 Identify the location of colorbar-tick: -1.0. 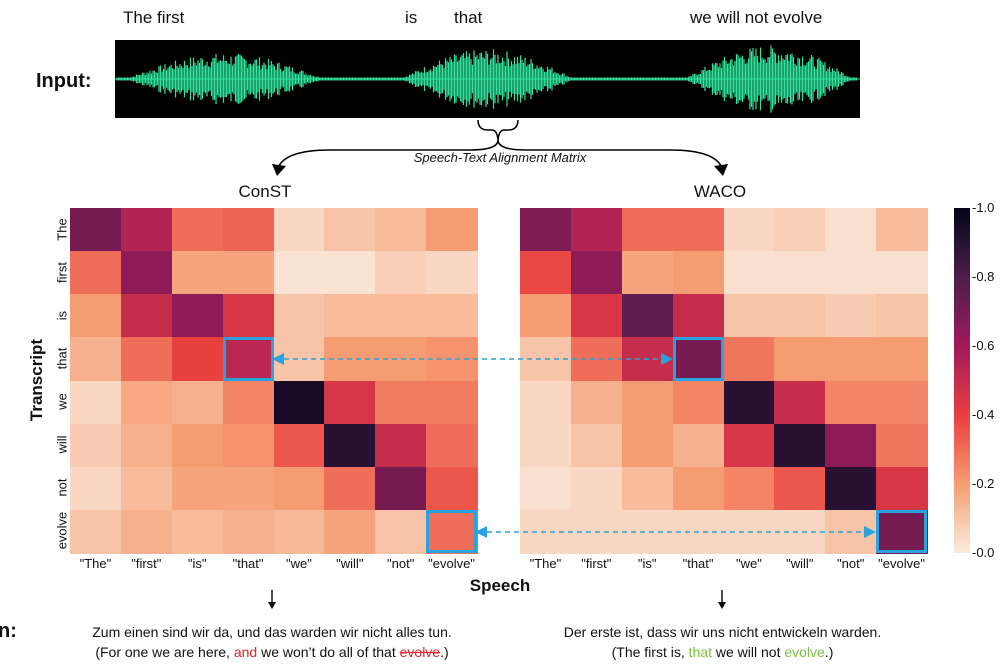
(983, 207).